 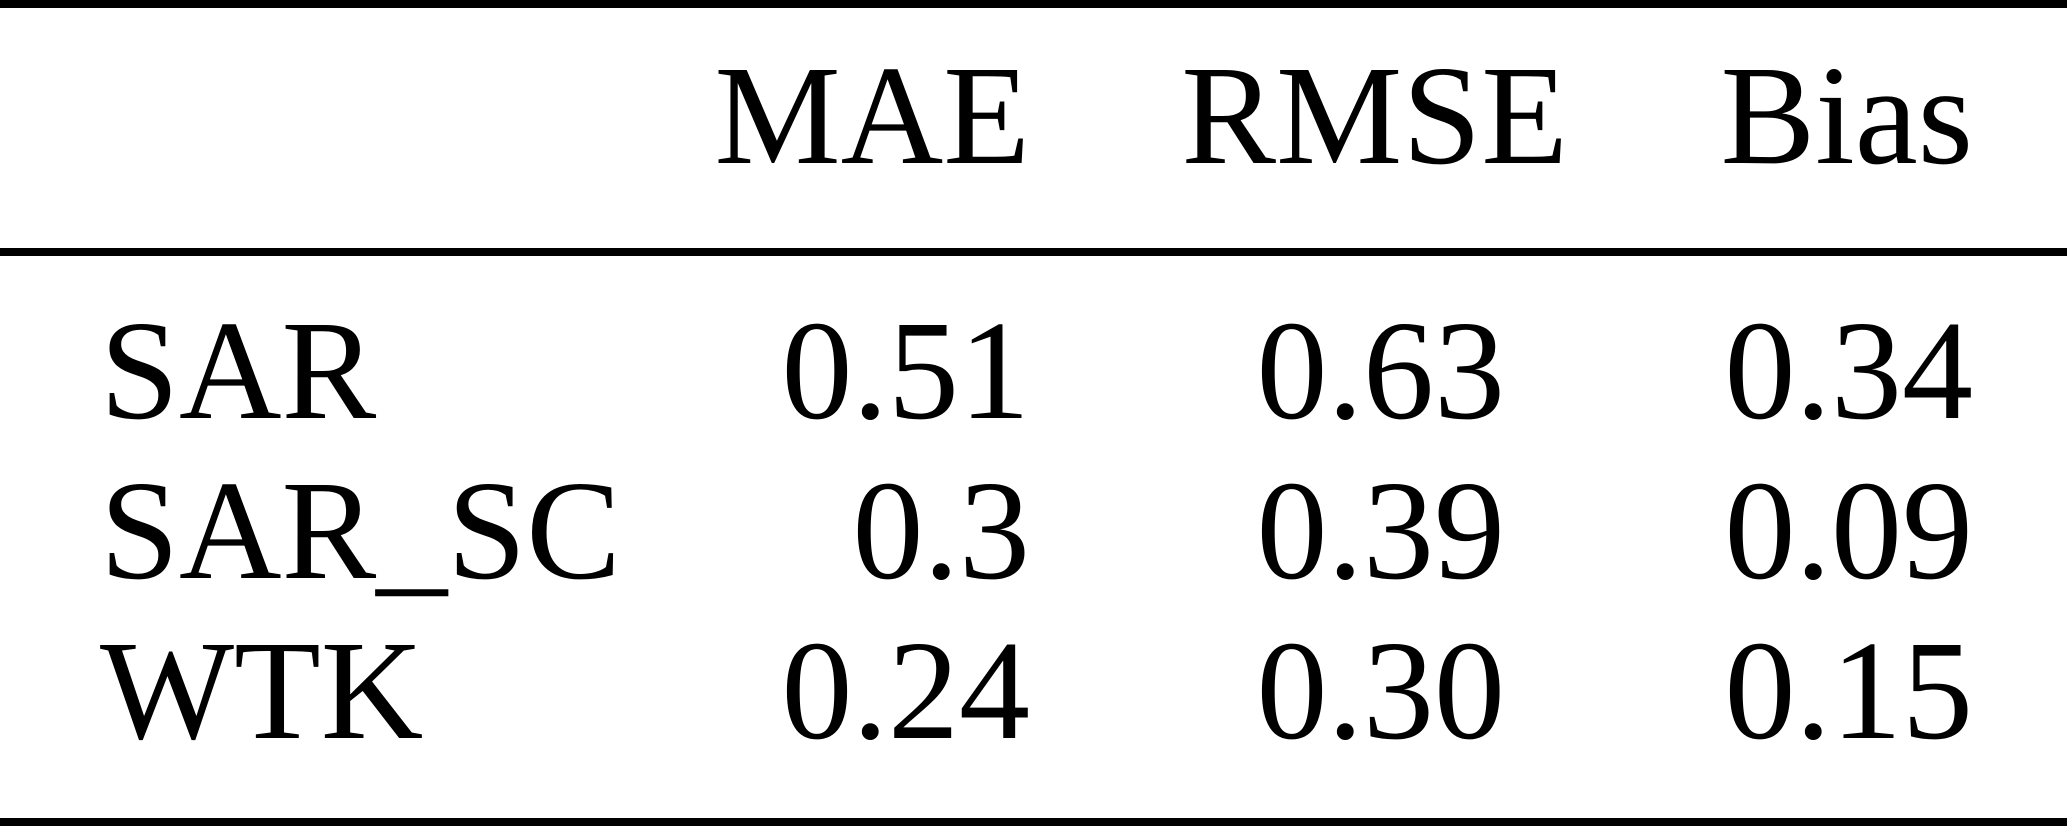 I want to click on cell-sar-sc-rmse: 0.39, so click(x=1381, y=530).